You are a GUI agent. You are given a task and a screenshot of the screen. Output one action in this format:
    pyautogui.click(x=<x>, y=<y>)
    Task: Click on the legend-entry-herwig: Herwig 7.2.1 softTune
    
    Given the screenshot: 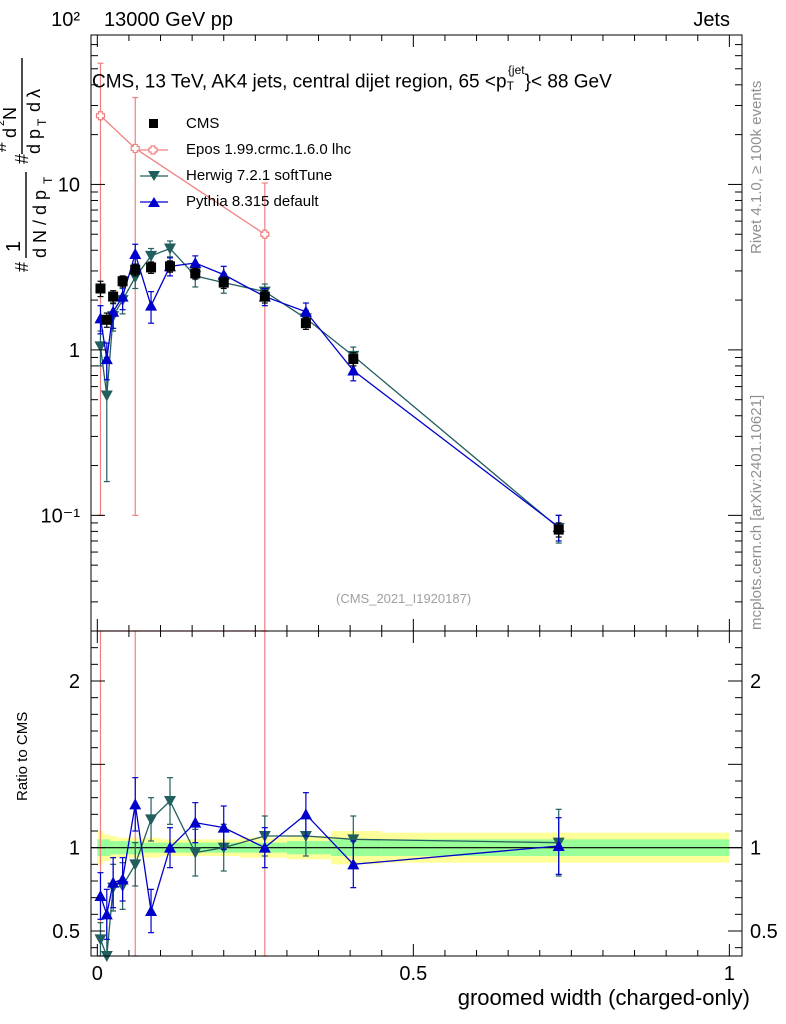 What is the action you would take?
    pyautogui.click(x=300, y=176)
    